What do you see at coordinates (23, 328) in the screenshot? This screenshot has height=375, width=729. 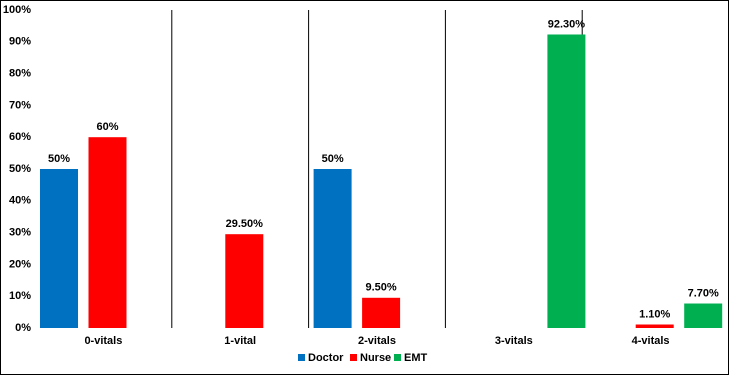 I see `y-tick-label: 0%` at bounding box center [23, 328].